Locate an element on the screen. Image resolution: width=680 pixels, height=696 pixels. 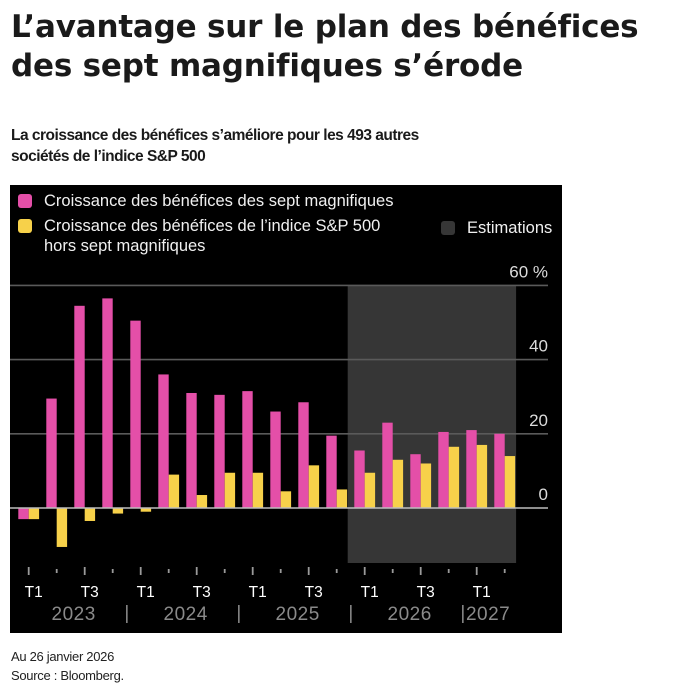
legend-swatch-grey is located at coordinates (448, 228).